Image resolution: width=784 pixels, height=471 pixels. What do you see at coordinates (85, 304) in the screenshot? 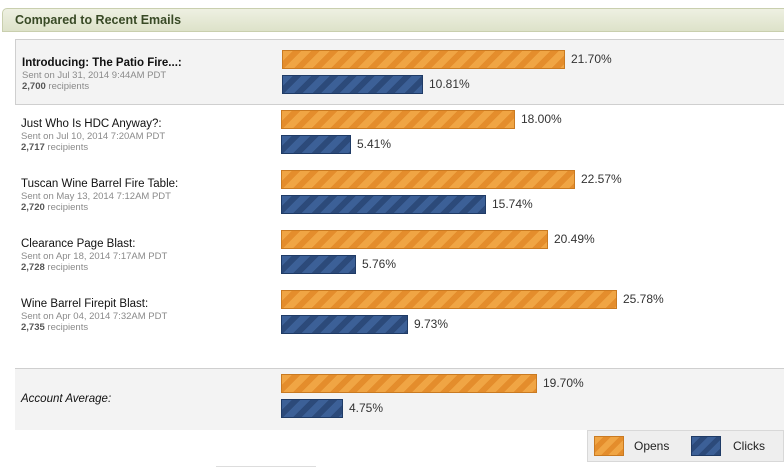
I see `email-title: Wine Barrel Firepit Blast:` at bounding box center [85, 304].